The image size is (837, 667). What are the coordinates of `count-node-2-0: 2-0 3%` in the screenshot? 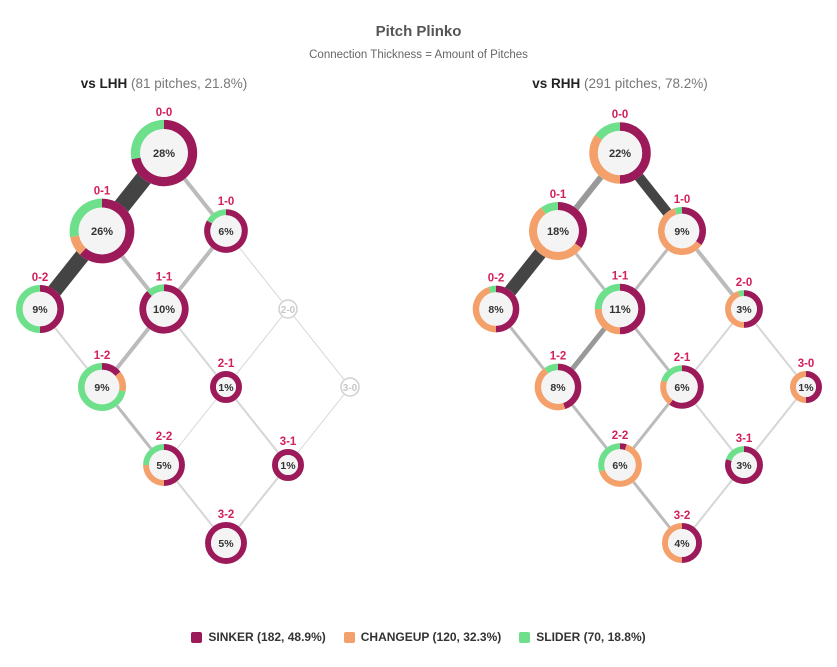 It's located at (744, 302).